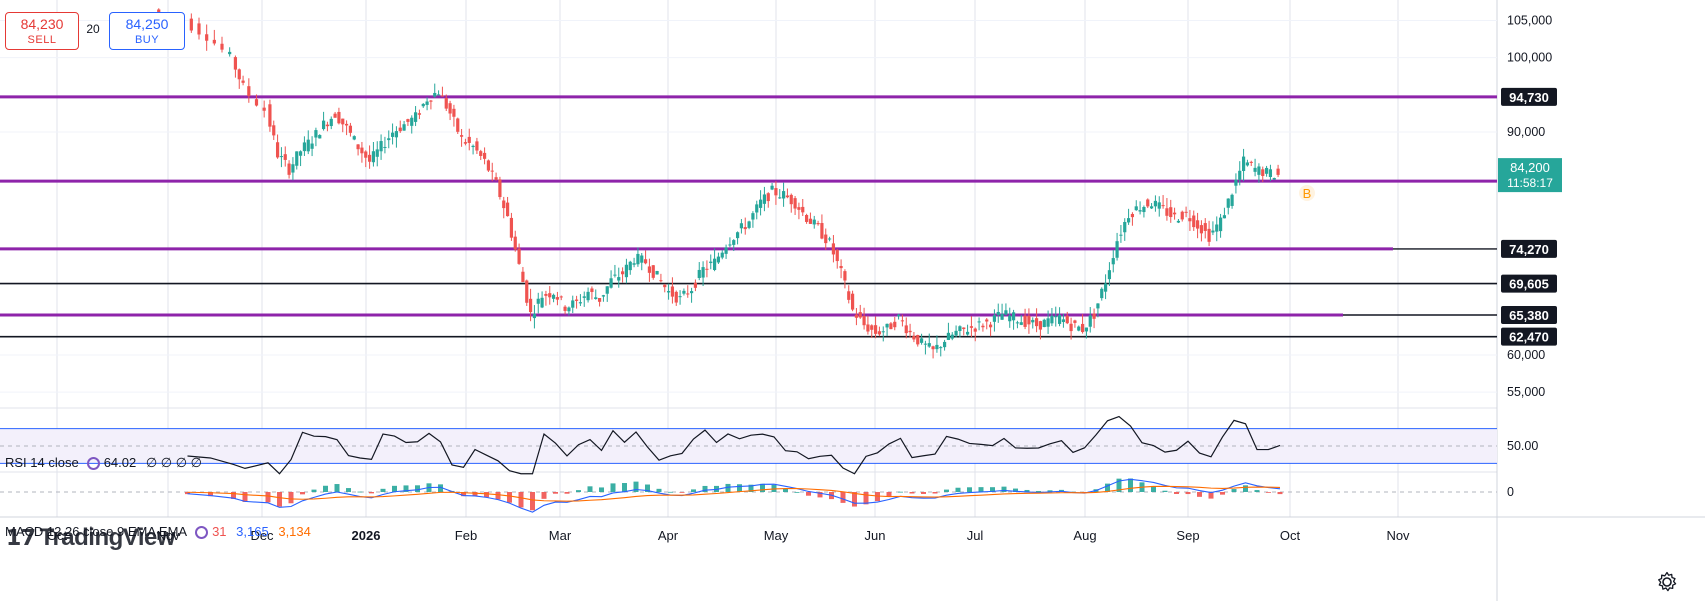 Image resolution: width=1705 pixels, height=601 pixels. I want to click on macd-legend: MACD 12 26 close 9 EMA EMA 31 3,165 3,134, so click(158, 531).